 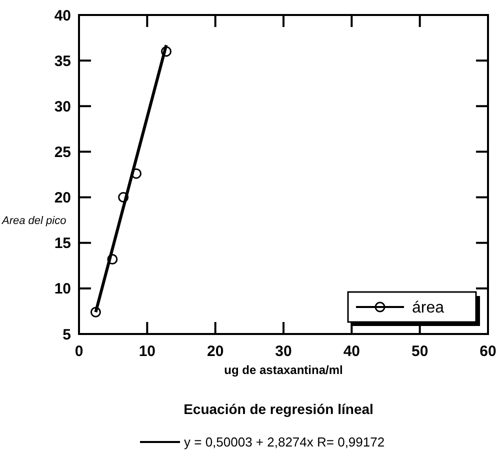 I want to click on y-tick-label: 30, so click(x=62, y=107).